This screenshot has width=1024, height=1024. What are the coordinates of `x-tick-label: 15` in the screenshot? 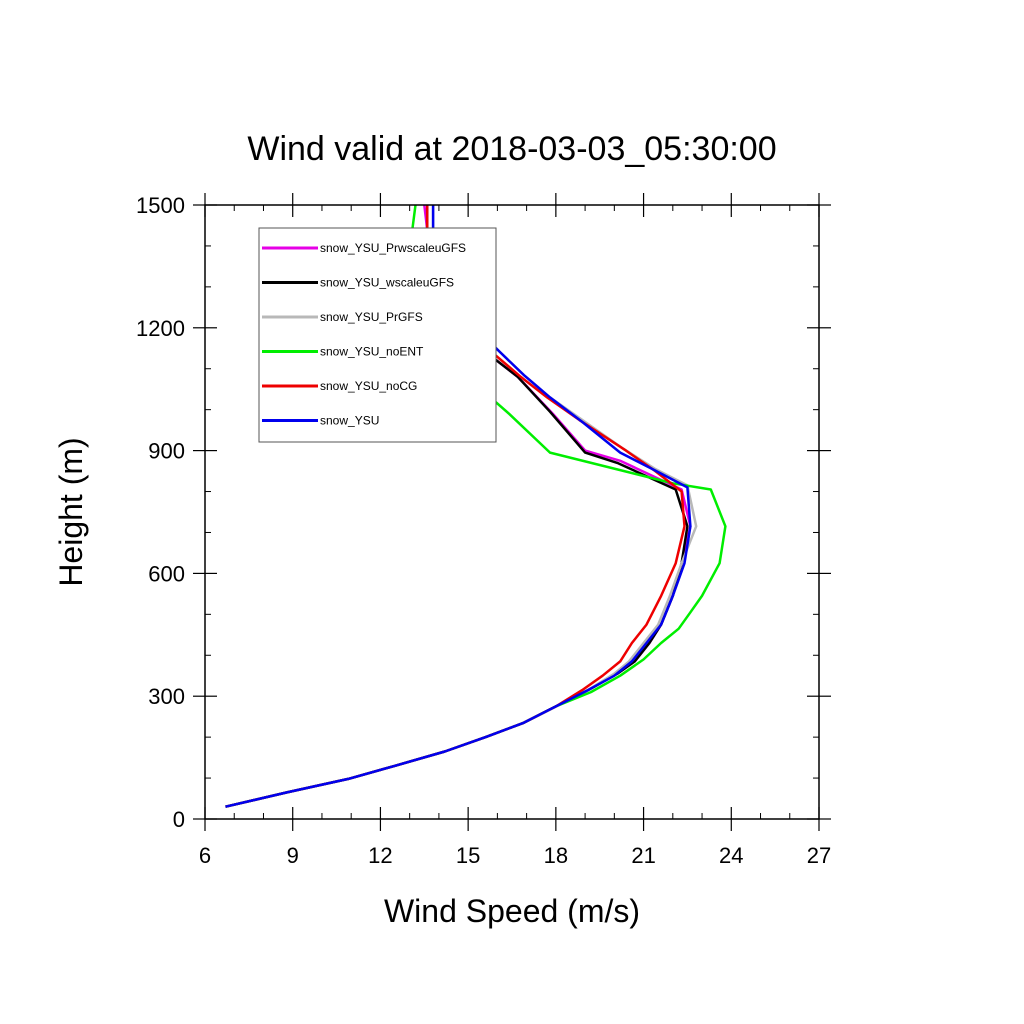 It's located at (468, 855).